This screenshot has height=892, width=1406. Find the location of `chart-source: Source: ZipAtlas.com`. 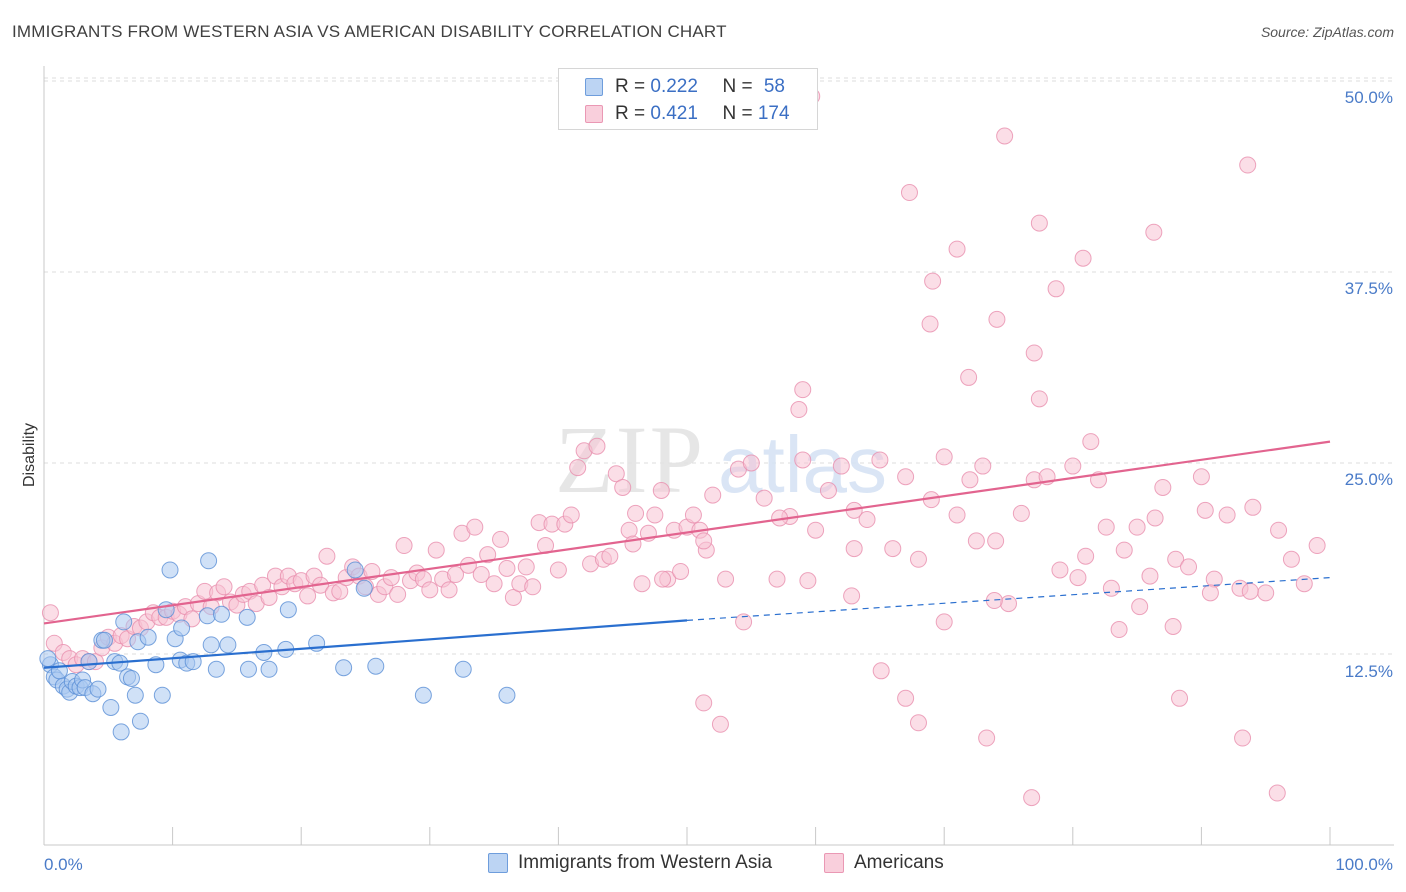

chart-source: Source: ZipAtlas.com is located at coordinates (1327, 32).